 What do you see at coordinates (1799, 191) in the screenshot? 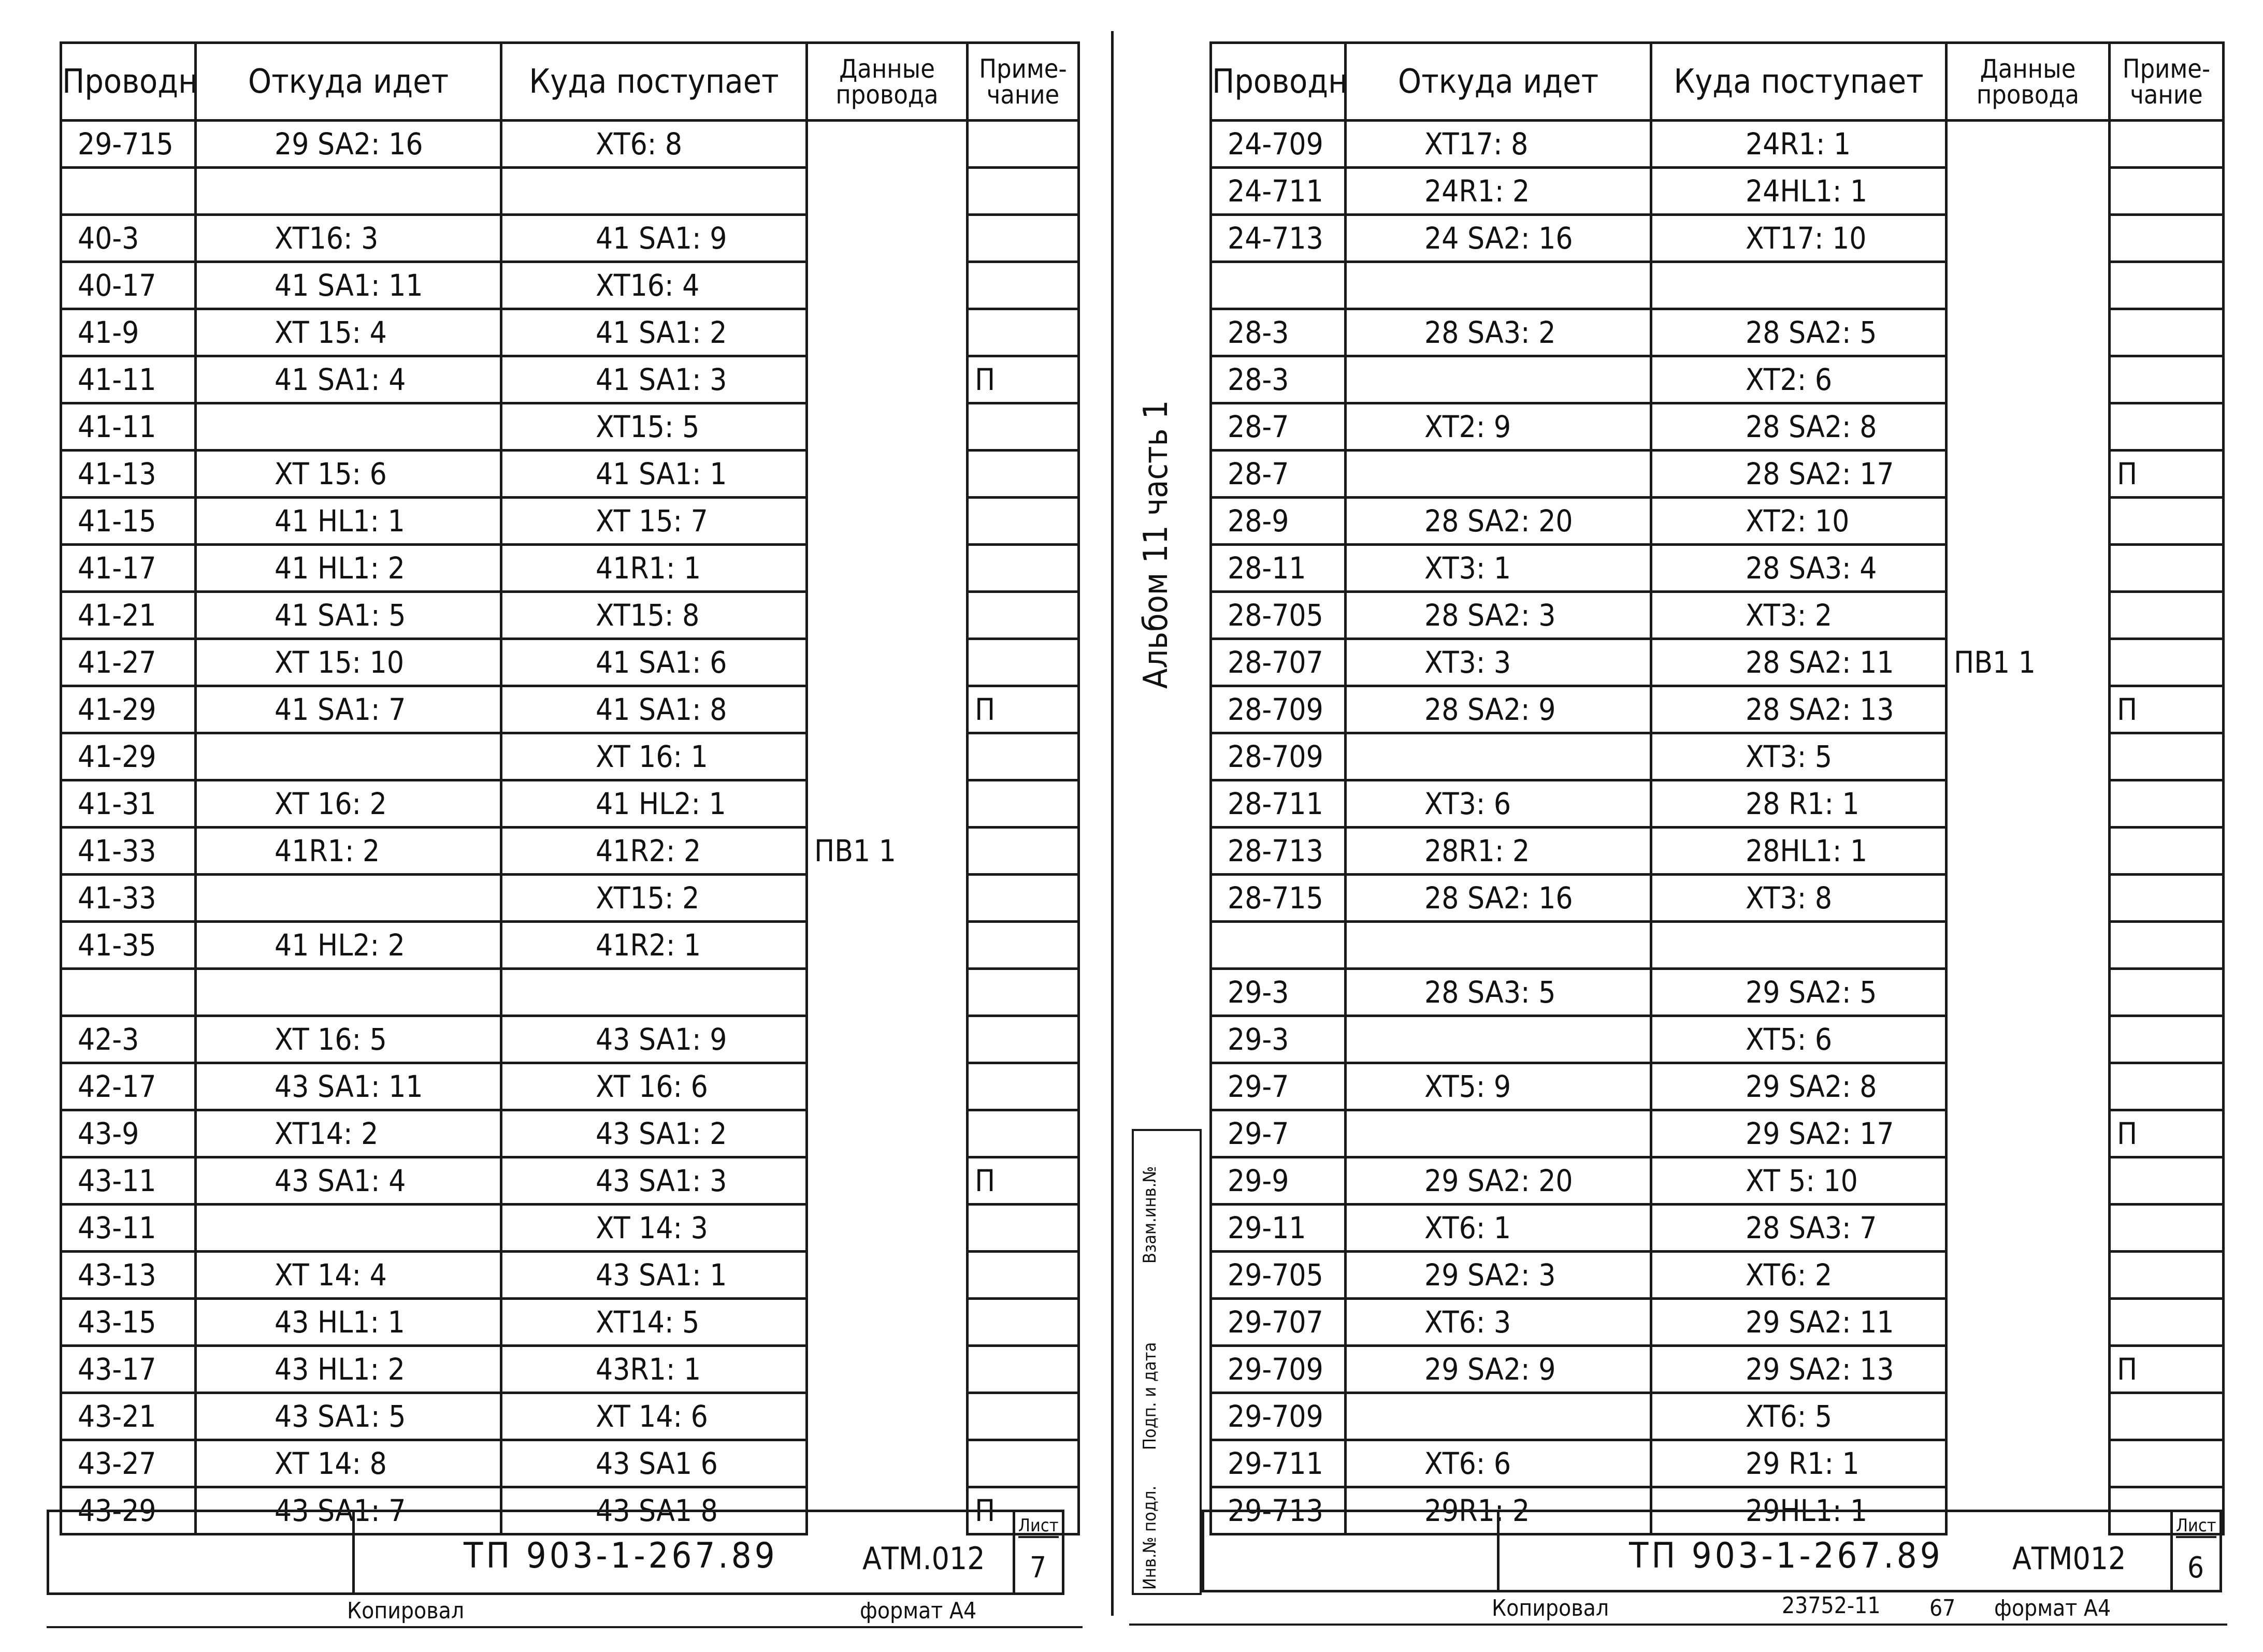
I see `to-cell: 24HL1: 1` at bounding box center [1799, 191].